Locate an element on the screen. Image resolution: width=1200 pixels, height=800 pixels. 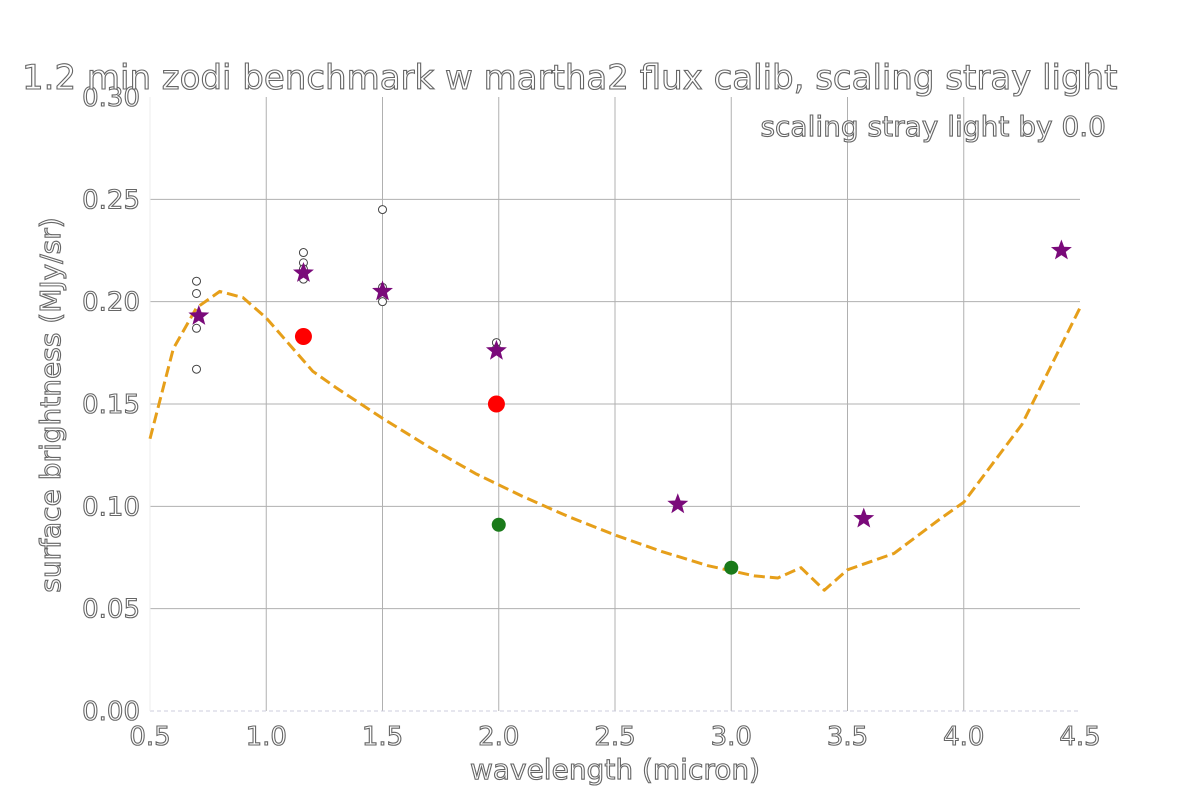
y-tick-label: 0.25 is located at coordinates (111, 200).